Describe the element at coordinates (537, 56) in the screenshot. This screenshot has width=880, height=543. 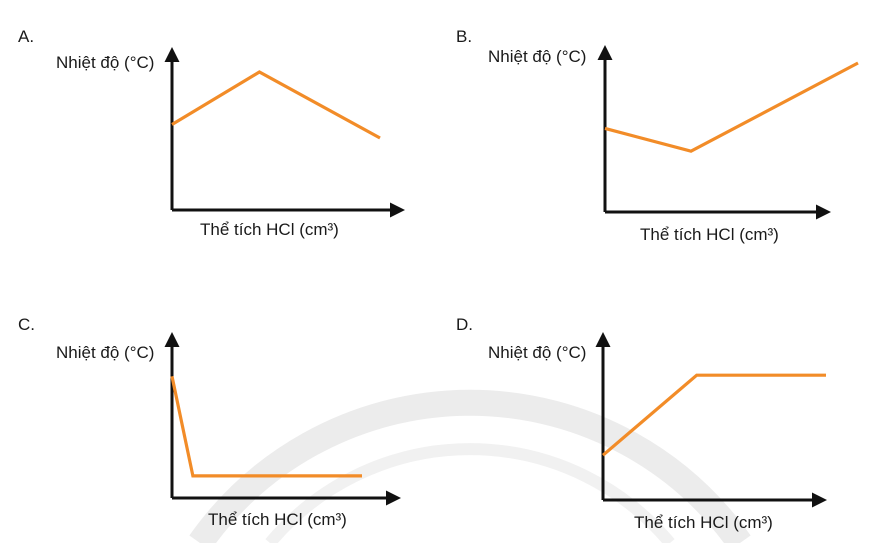
I see `y-axis-label-b: Nhiệt độ (°C)` at that location.